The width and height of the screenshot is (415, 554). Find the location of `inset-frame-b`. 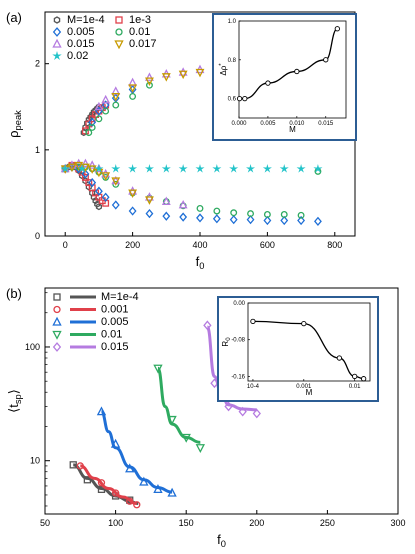

inset-frame-b is located at coordinates (298, 349).